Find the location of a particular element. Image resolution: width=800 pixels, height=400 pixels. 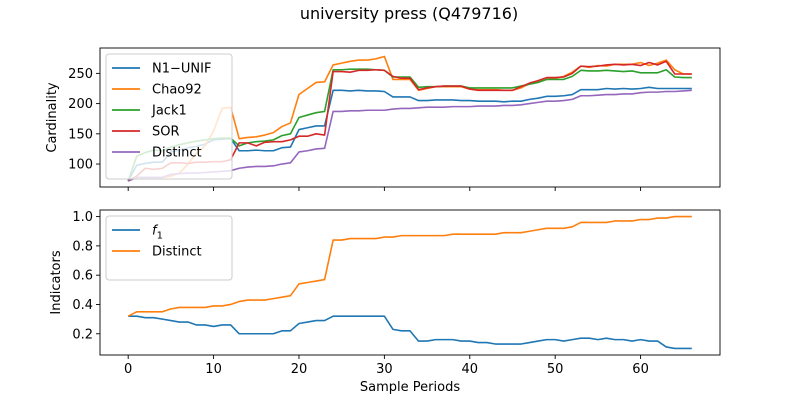

y-tick-label: 200 is located at coordinates (80, 104).